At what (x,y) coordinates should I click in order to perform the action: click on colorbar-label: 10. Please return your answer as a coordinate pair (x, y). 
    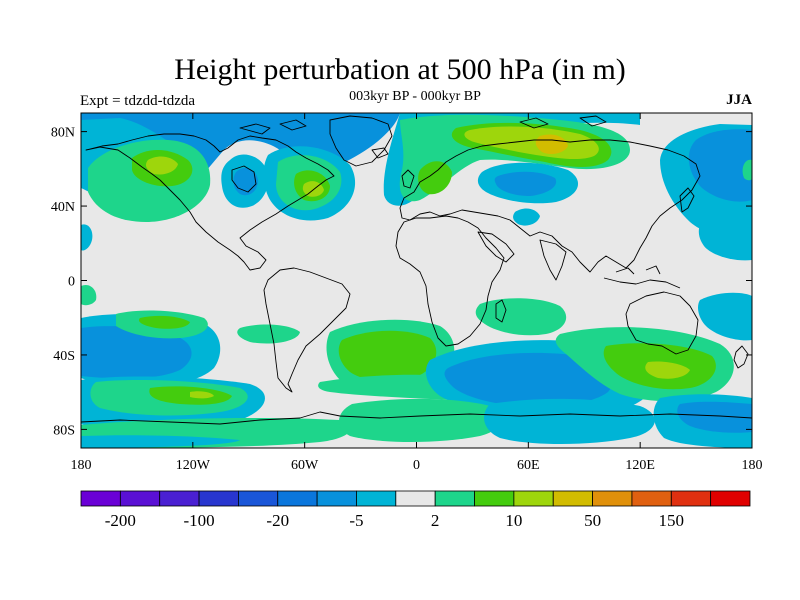
    Looking at the image, I should click on (513, 520).